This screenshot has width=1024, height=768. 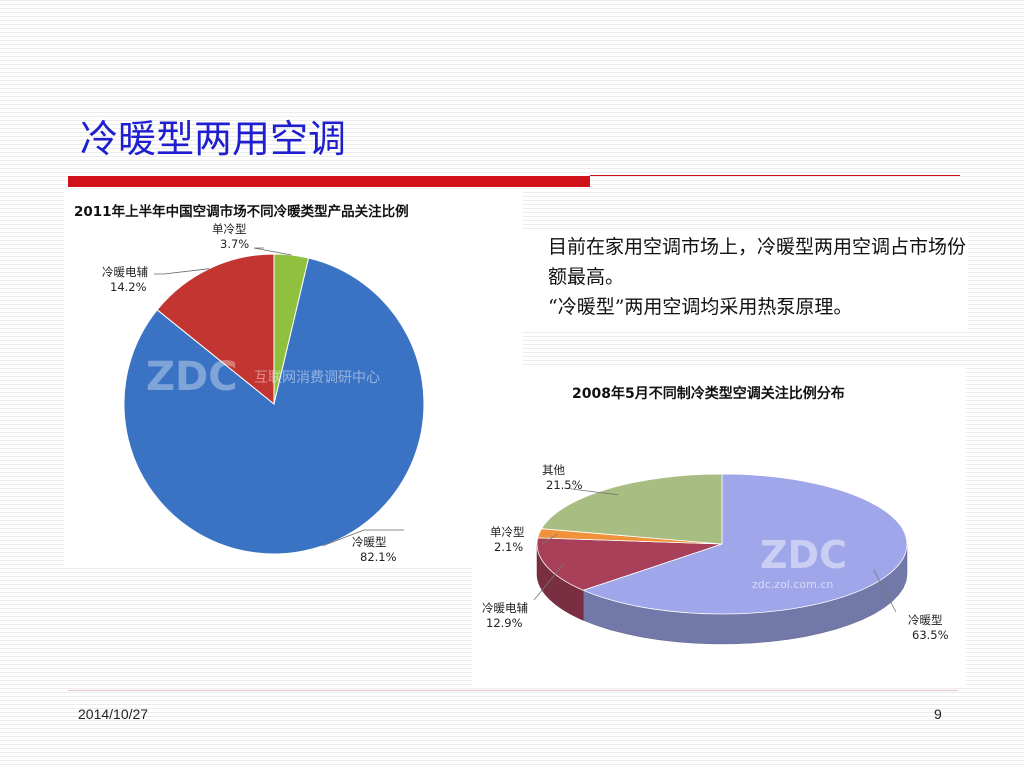 I want to click on slice-value-1: 3.7%, so click(x=234, y=244).